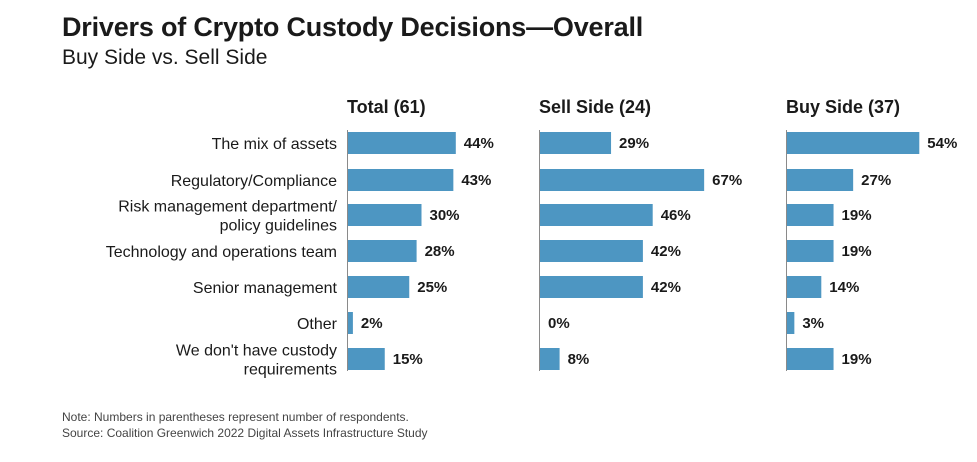 This screenshot has height=462, width=977. I want to click on bar-sell-side-24-technology-and-operations-team, so click(591, 251).